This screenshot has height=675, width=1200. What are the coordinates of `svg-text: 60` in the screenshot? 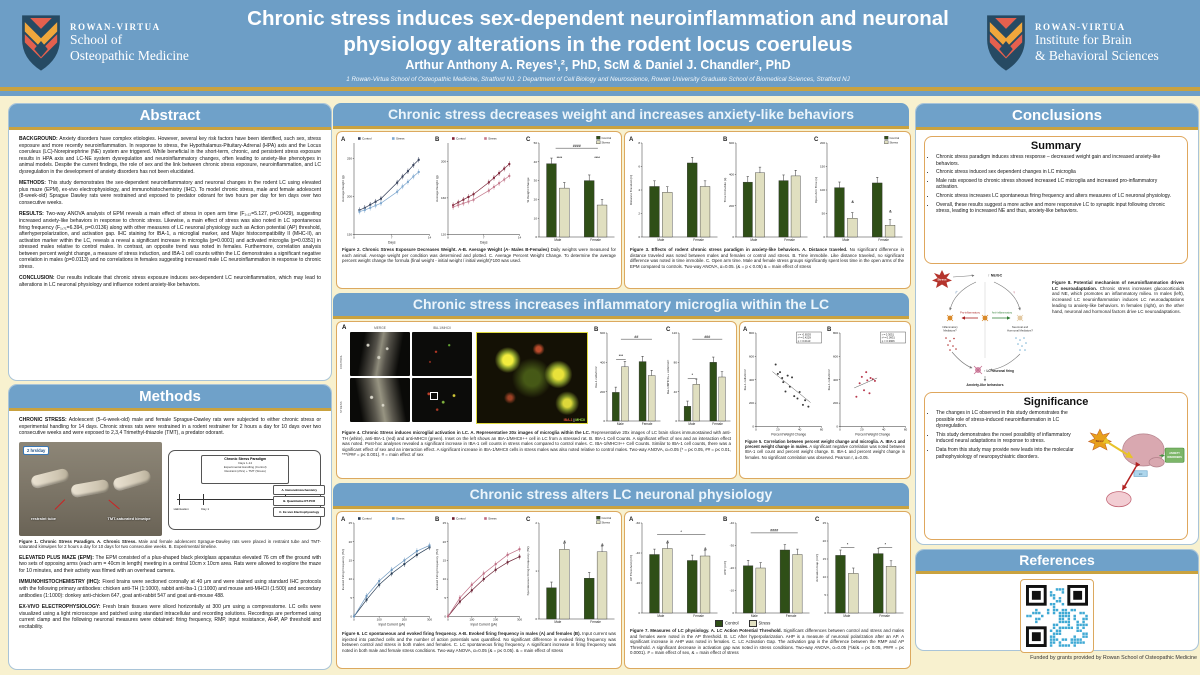 It's located at (906, 429).